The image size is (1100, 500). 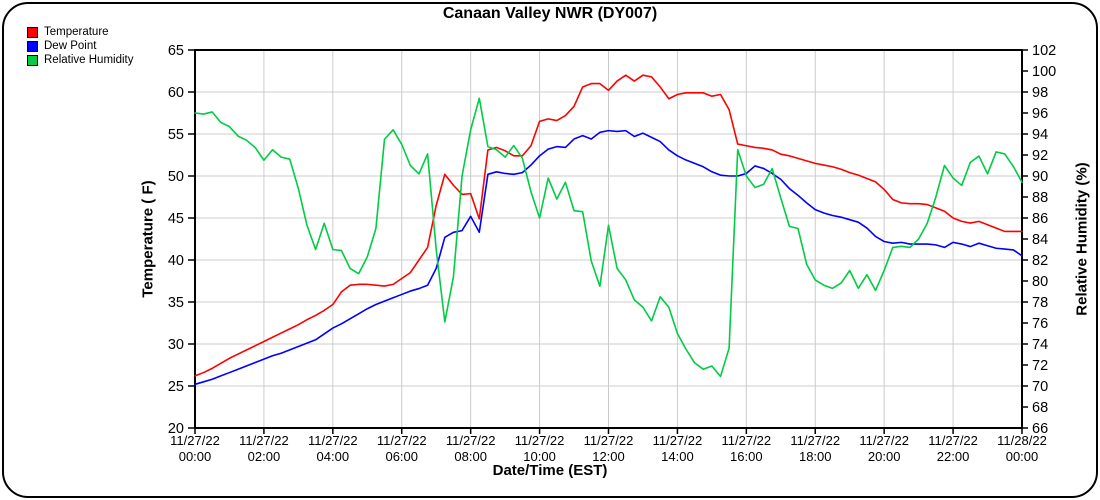 What do you see at coordinates (176, 93) in the screenshot?
I see `y-axis-left-tick-label: 60` at bounding box center [176, 93].